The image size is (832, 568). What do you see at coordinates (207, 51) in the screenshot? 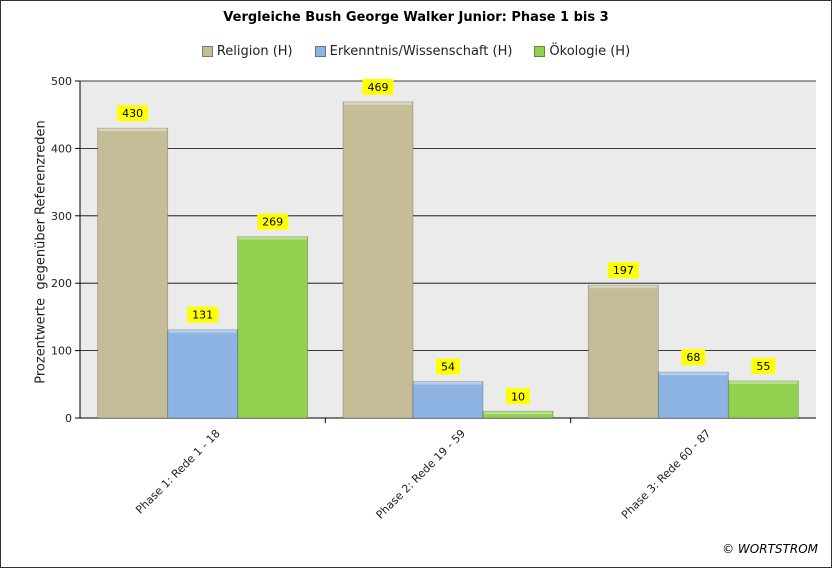
I see `legend-swatch-religion` at bounding box center [207, 51].